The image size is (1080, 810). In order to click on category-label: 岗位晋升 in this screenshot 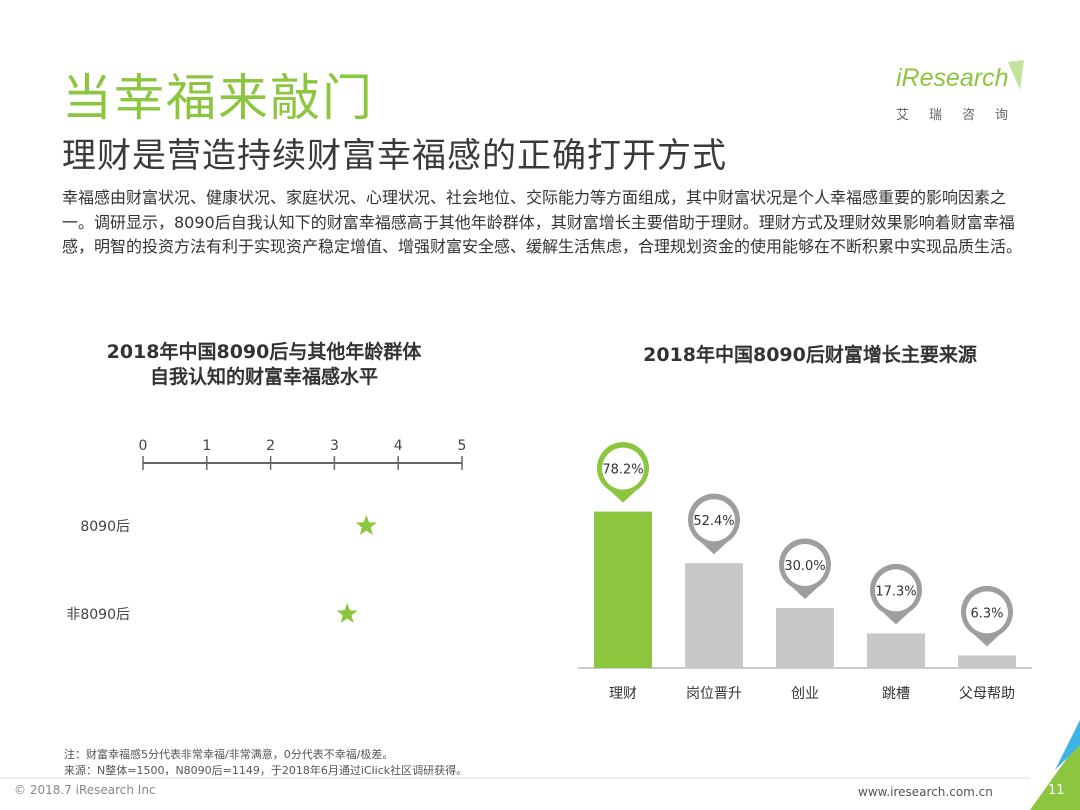, I will do `click(714, 694)`.